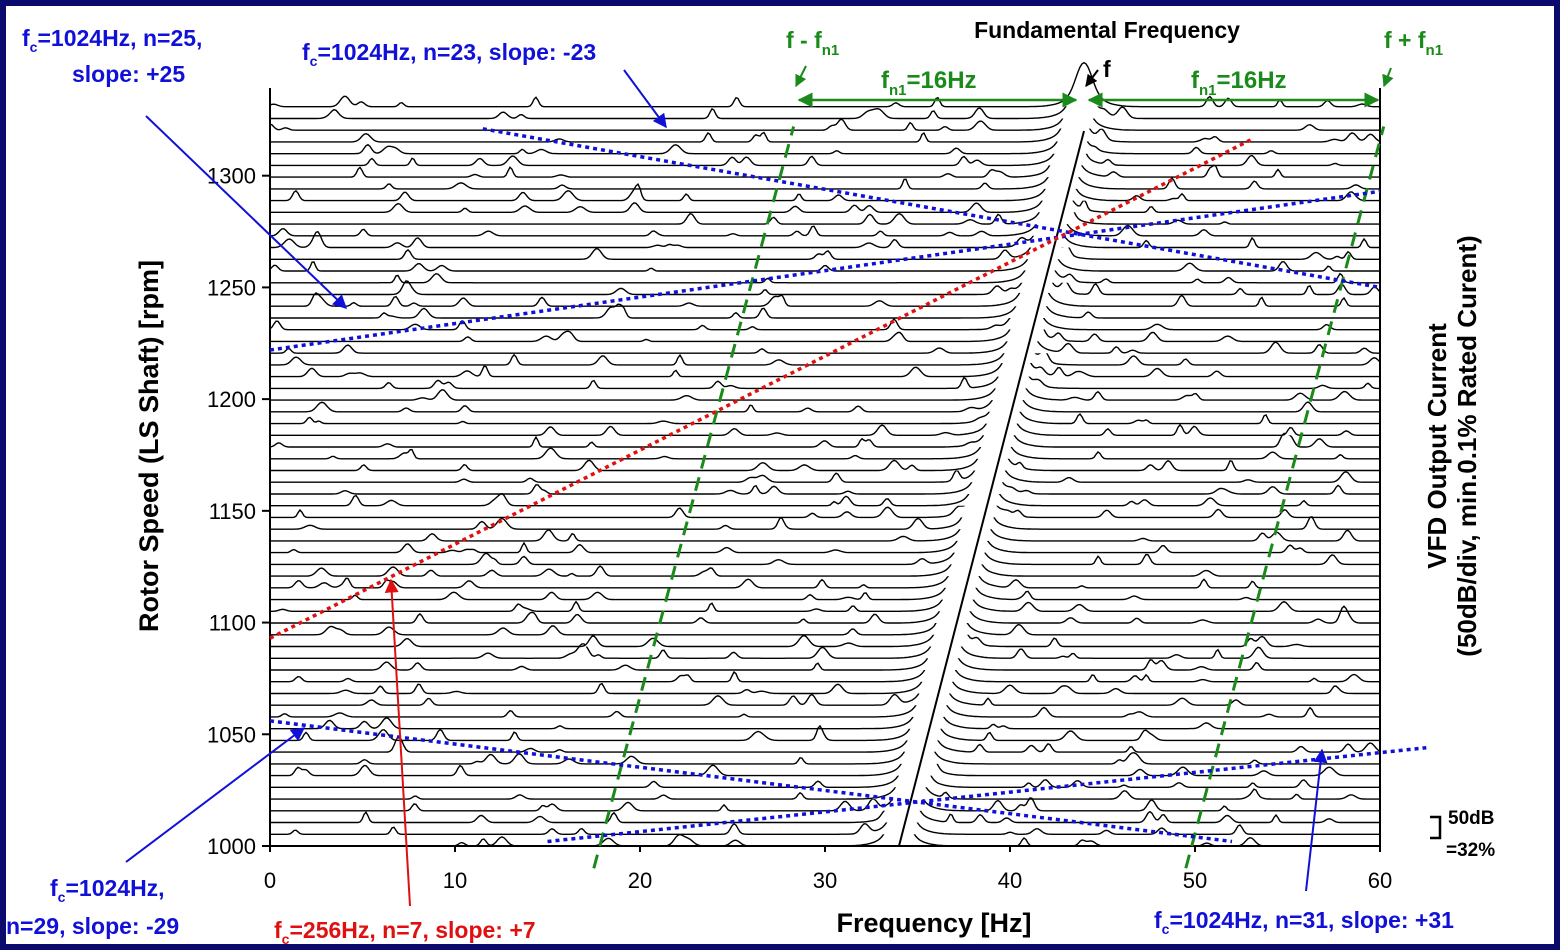  What do you see at coordinates (933, 923) in the screenshot?
I see `x-axis-title: Frequency [Hz]` at bounding box center [933, 923].